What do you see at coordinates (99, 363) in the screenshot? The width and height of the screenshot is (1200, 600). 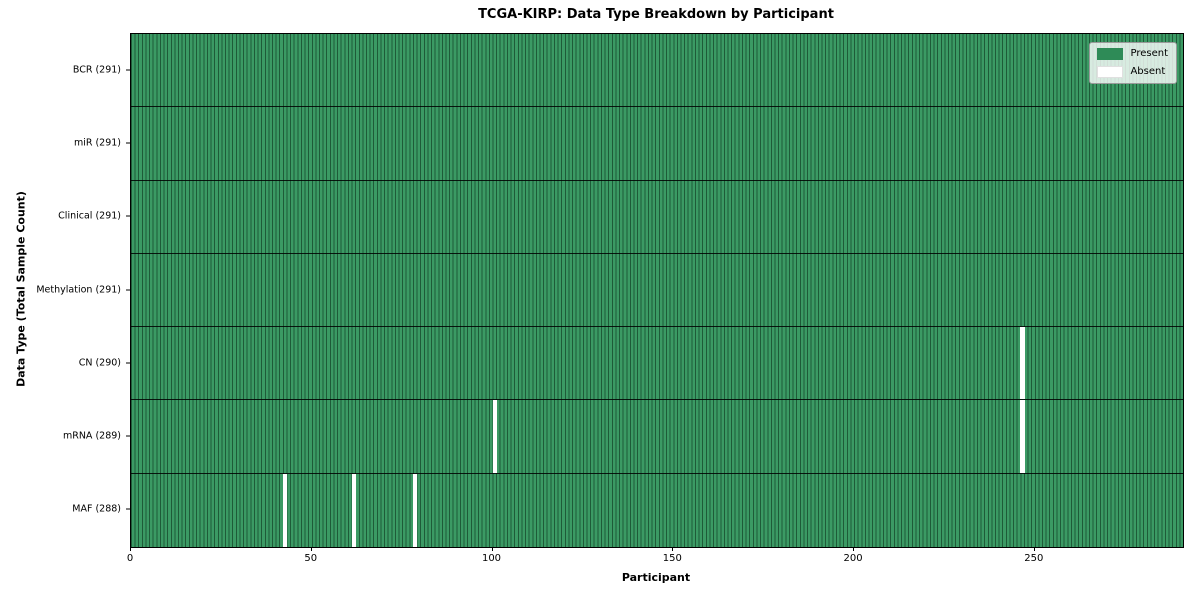 I see `y-tick-label: CN (290)` at bounding box center [99, 363].